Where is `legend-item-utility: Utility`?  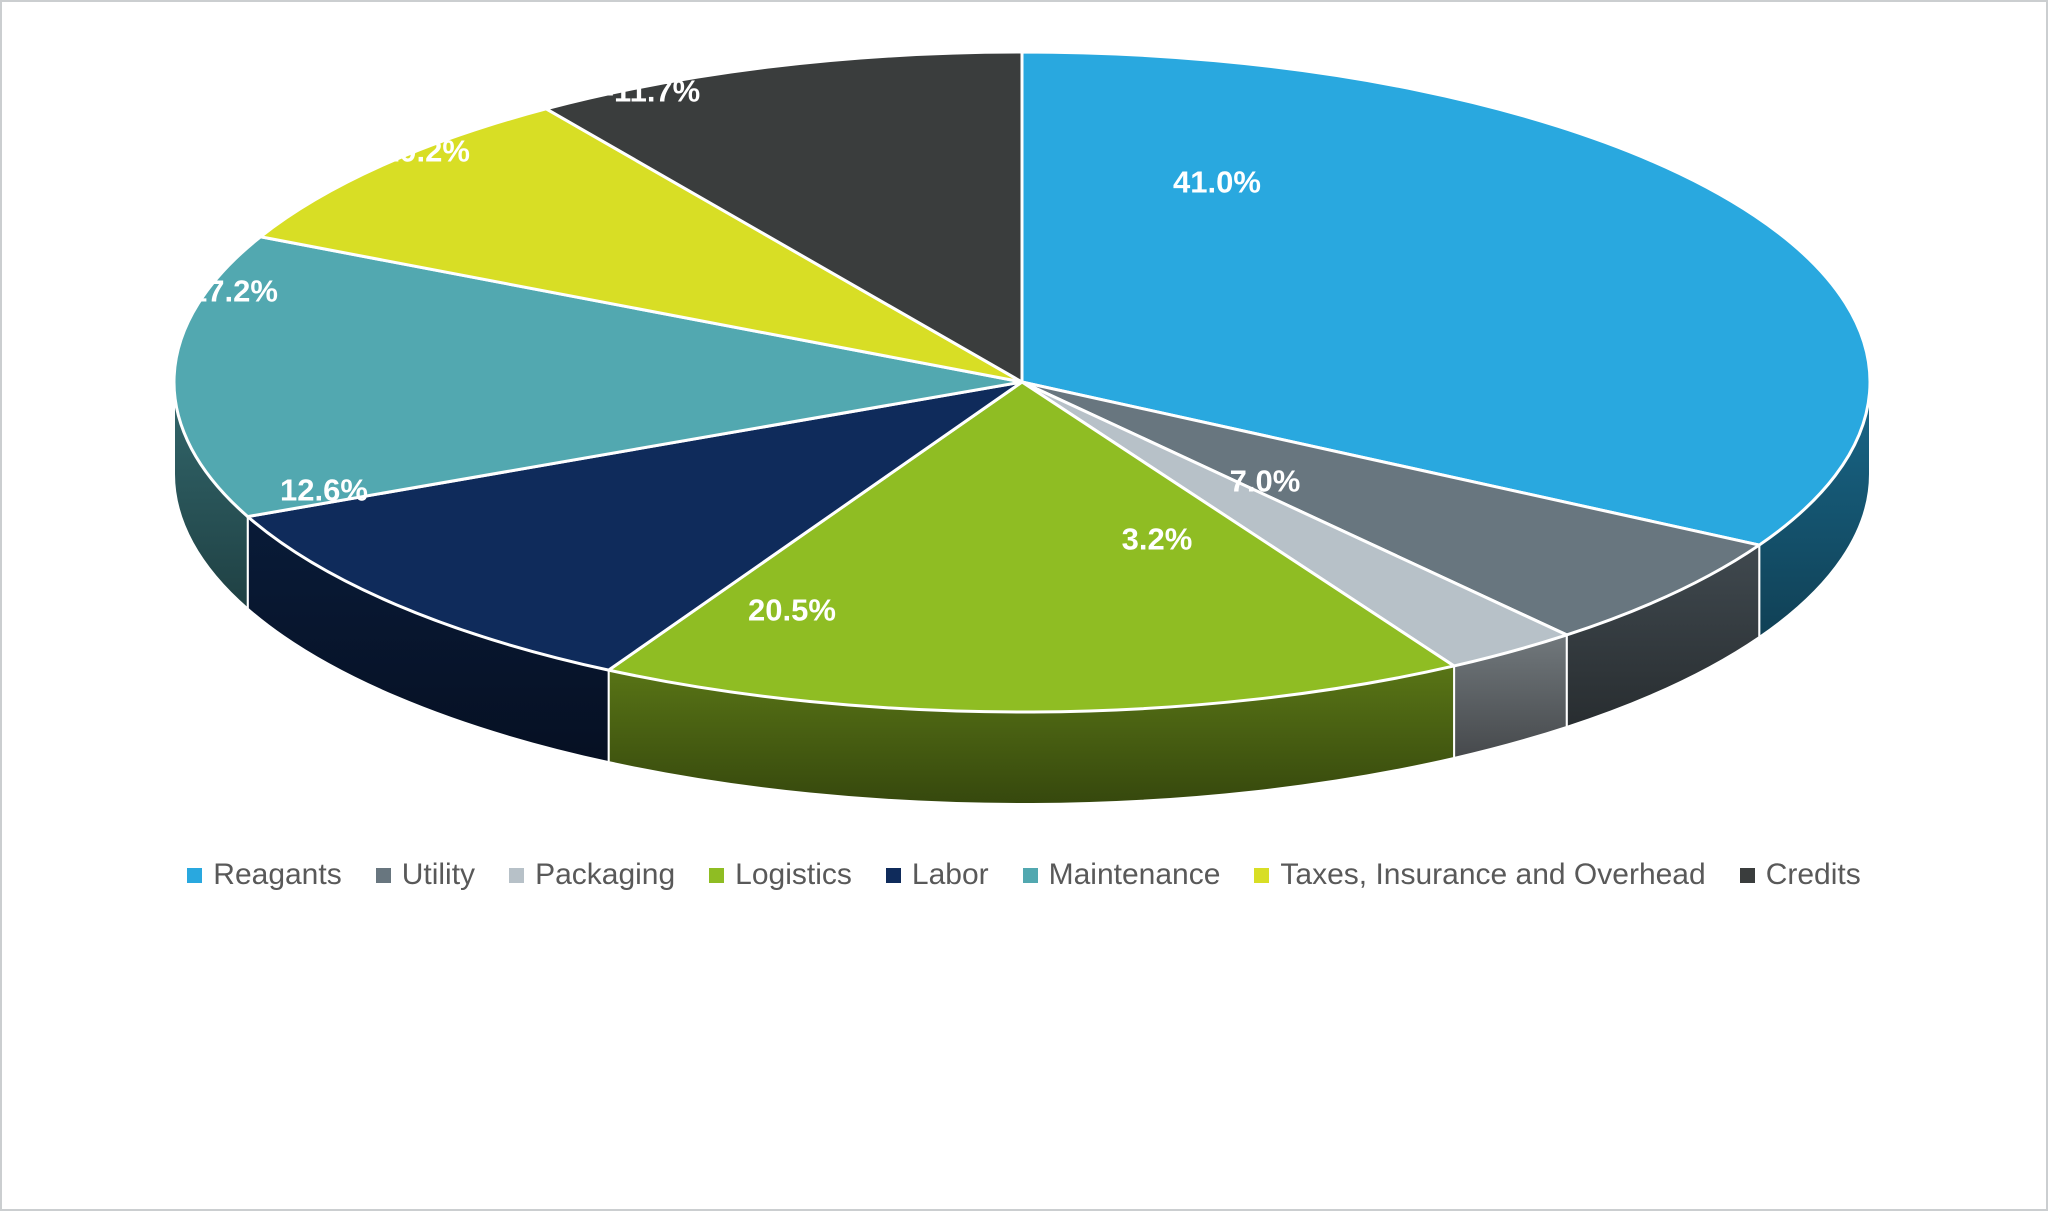
legend-item-utility: Utility is located at coordinates (425, 875).